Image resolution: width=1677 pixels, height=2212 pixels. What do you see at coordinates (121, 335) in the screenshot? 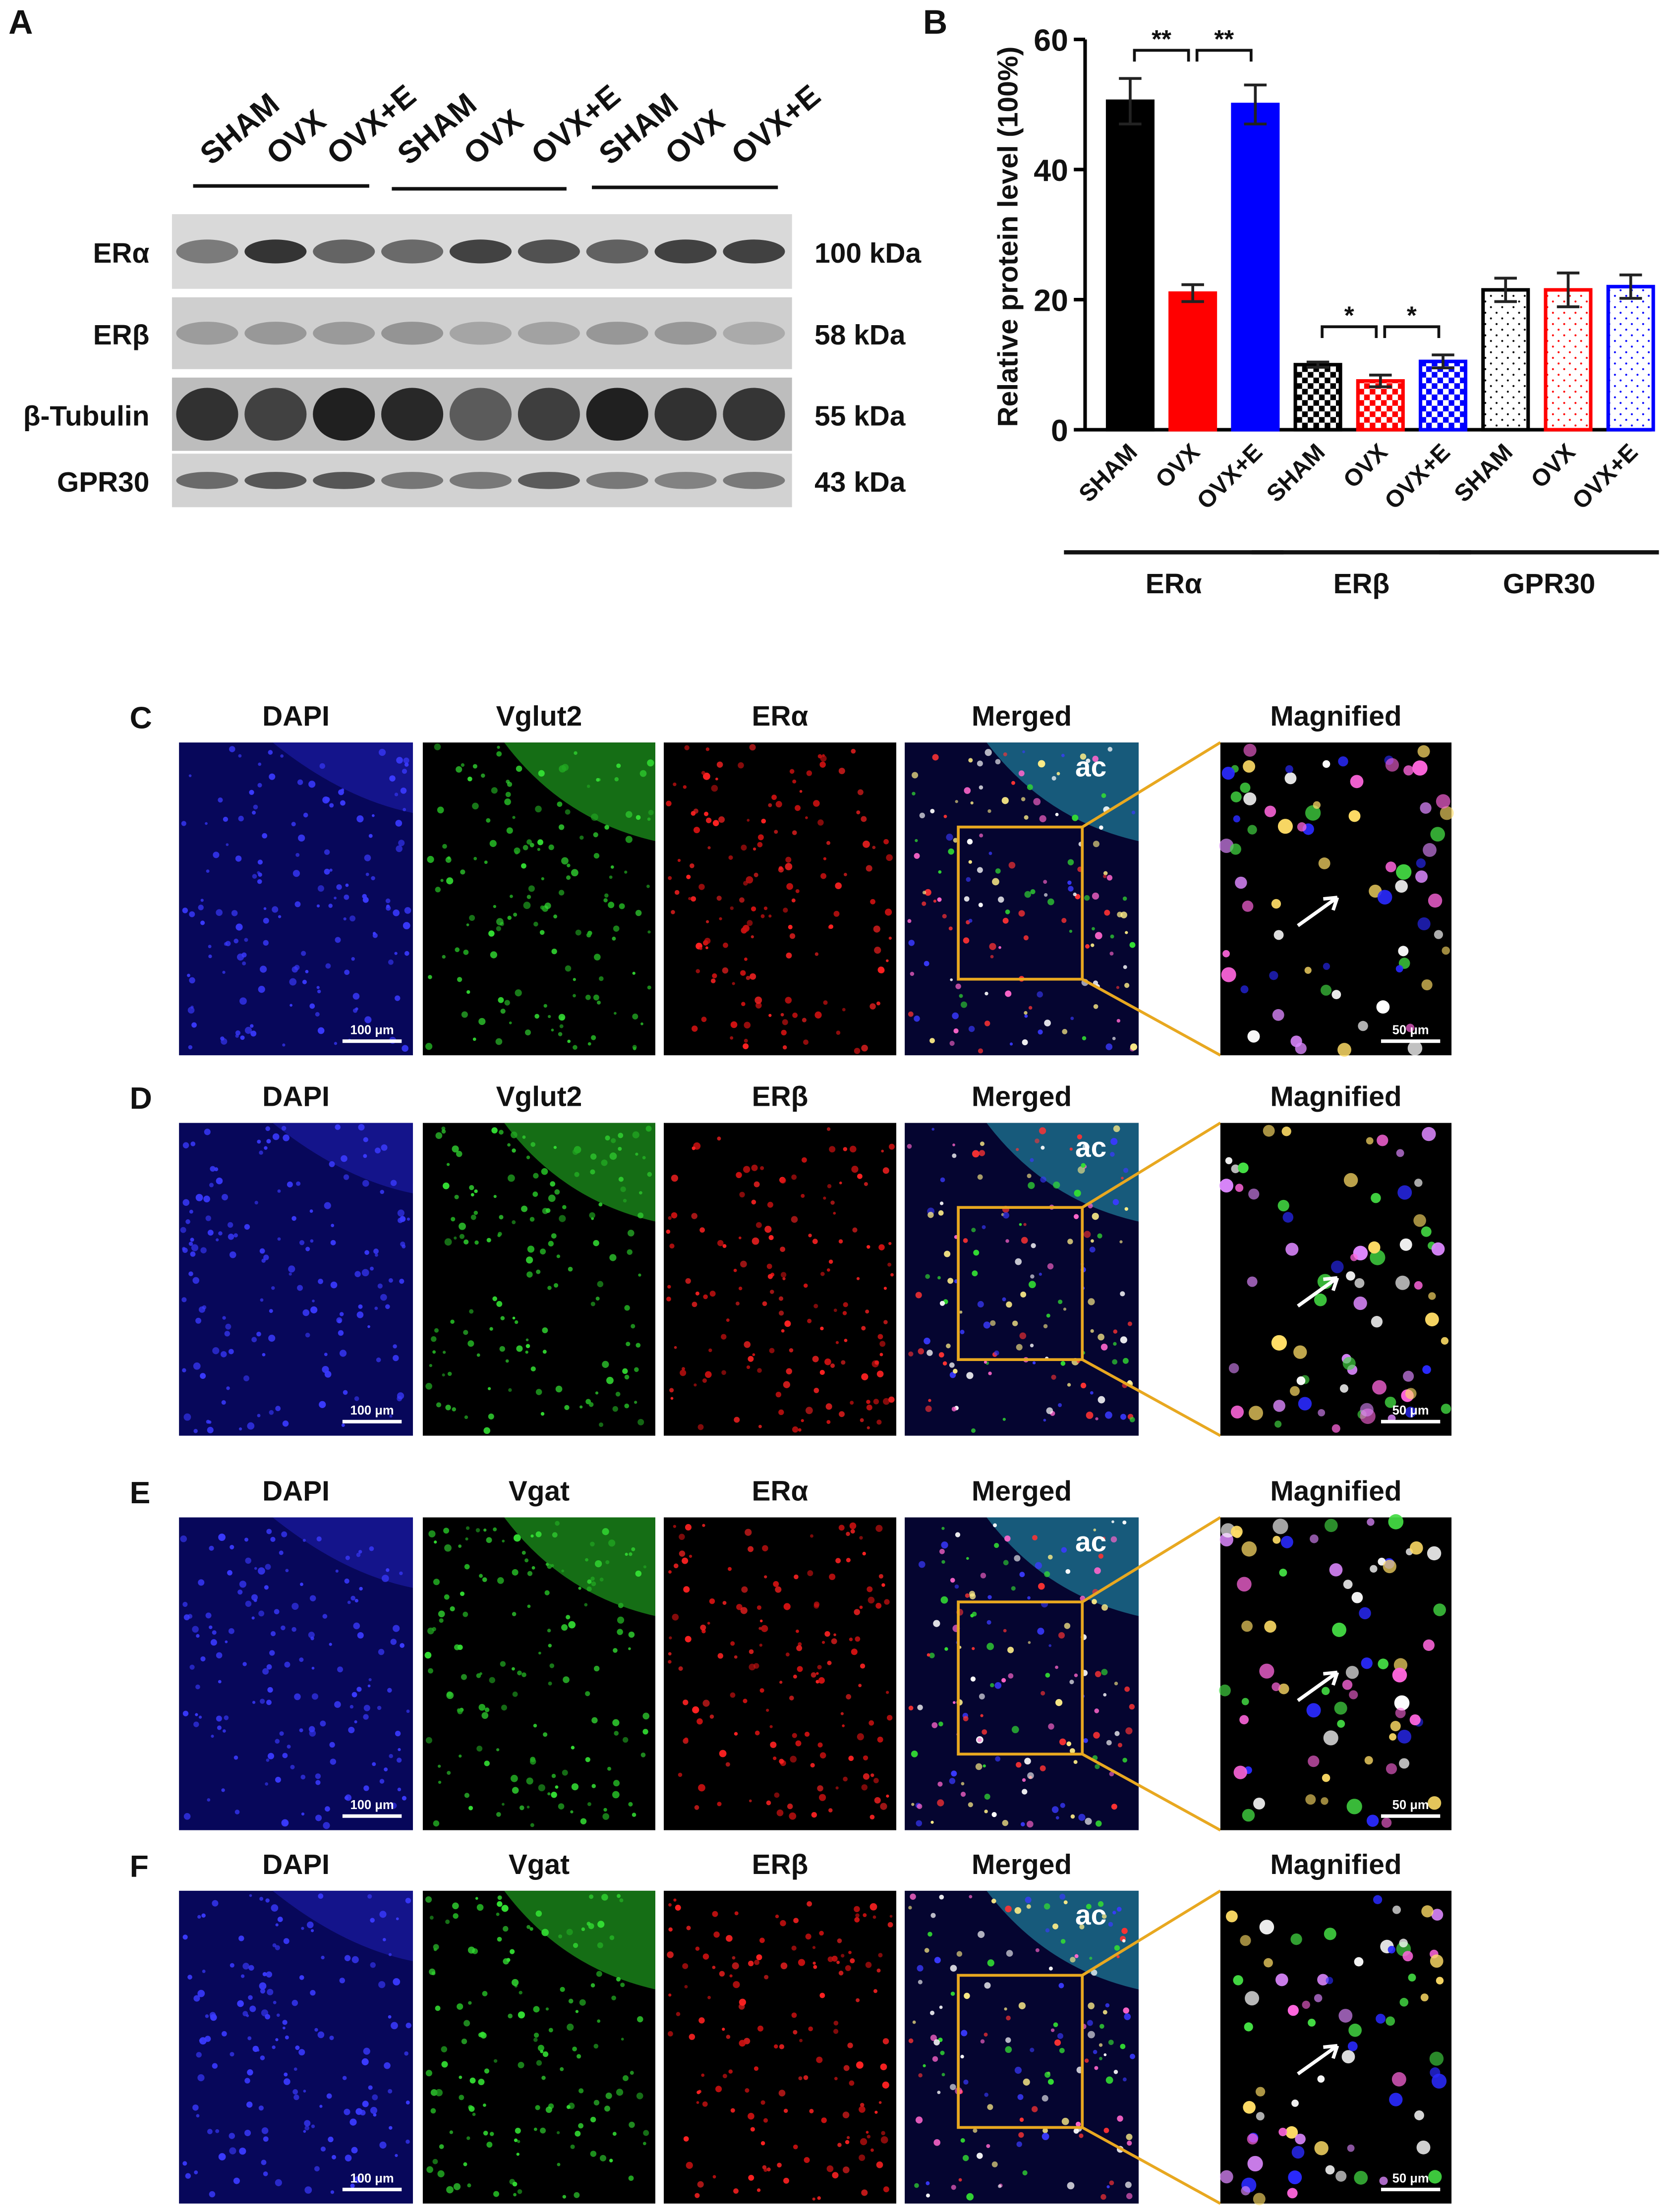
I see `blot-row-label: ERβ` at bounding box center [121, 335].